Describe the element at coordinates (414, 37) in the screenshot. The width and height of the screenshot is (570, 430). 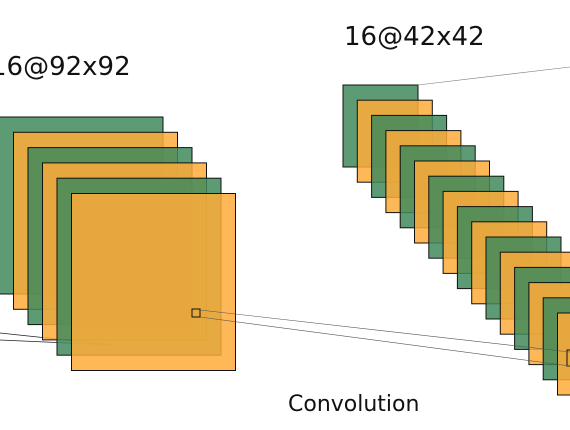
I see `right-stack-label: 16@42x42` at that location.